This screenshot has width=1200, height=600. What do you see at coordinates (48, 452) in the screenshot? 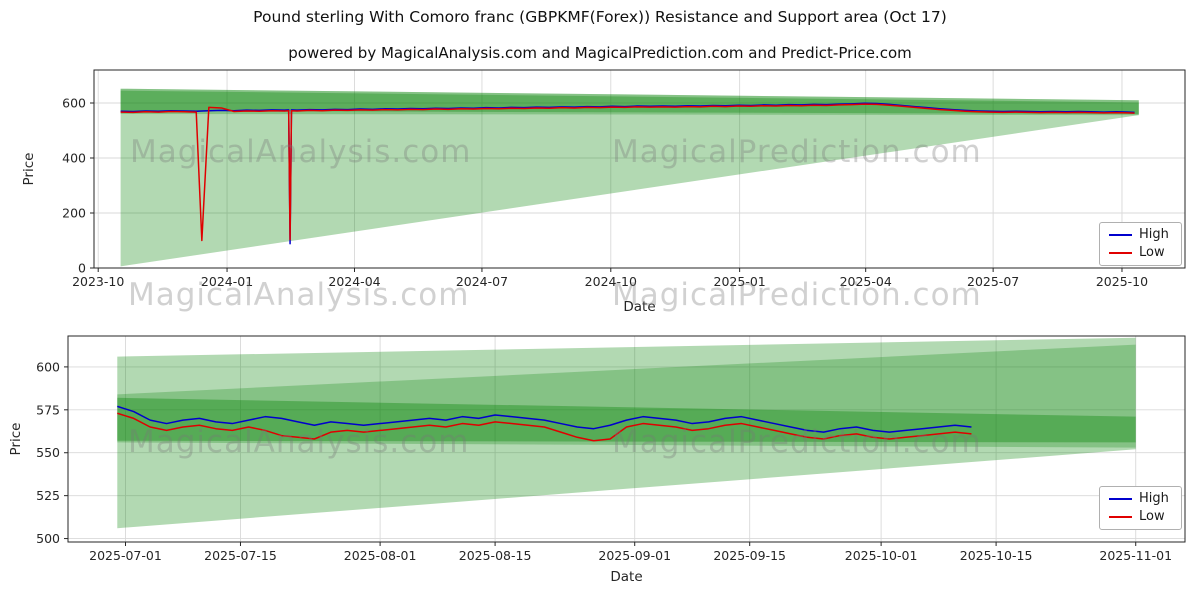
I see `y-tick-label: 550` at bounding box center [48, 452].